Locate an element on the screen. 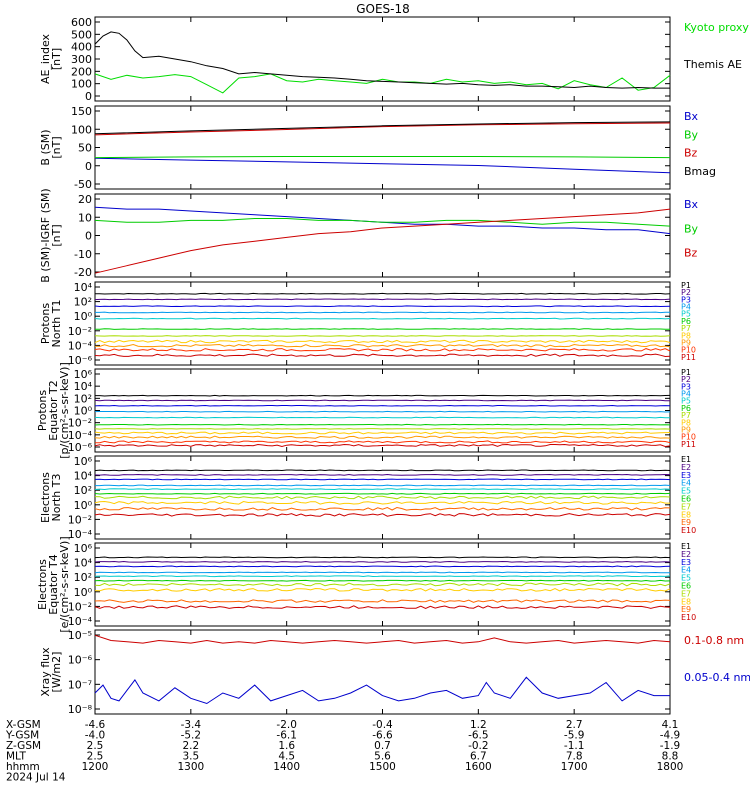  x-row-value: -6.1 is located at coordinates (286, 736).